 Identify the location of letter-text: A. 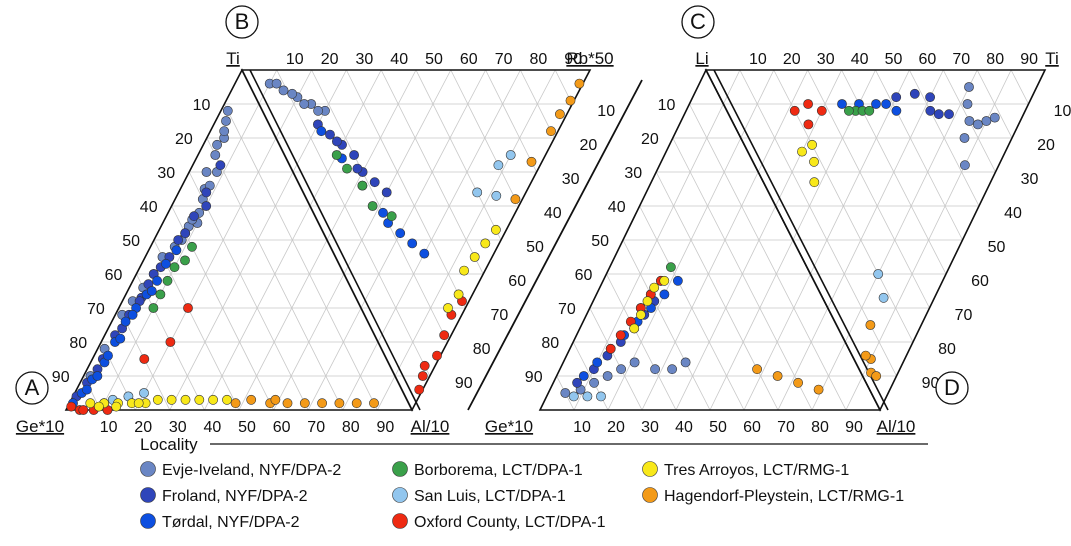
(32, 387).